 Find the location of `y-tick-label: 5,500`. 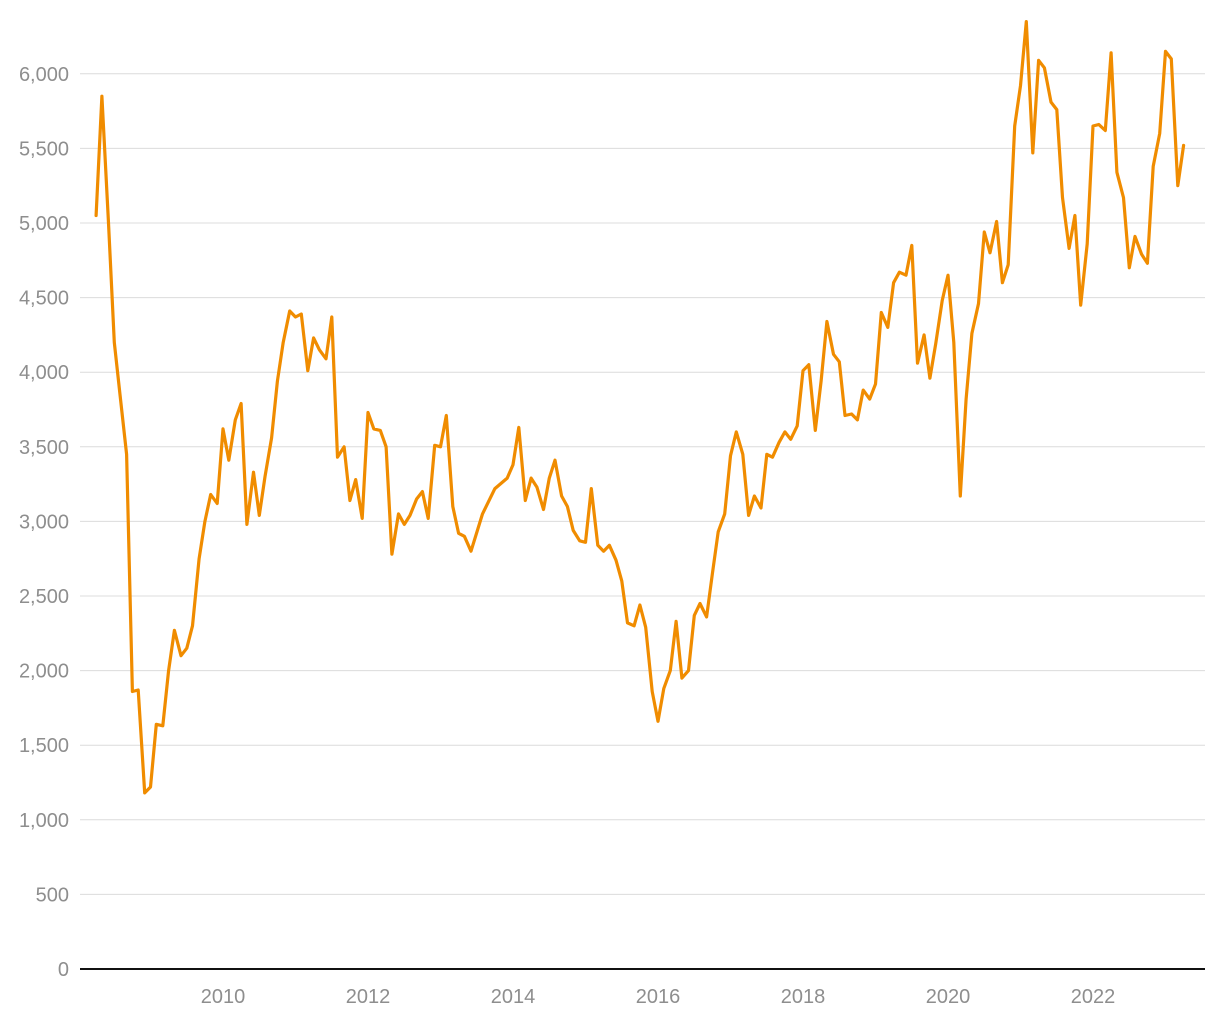

y-tick-label: 5,500 is located at coordinates (44, 149).